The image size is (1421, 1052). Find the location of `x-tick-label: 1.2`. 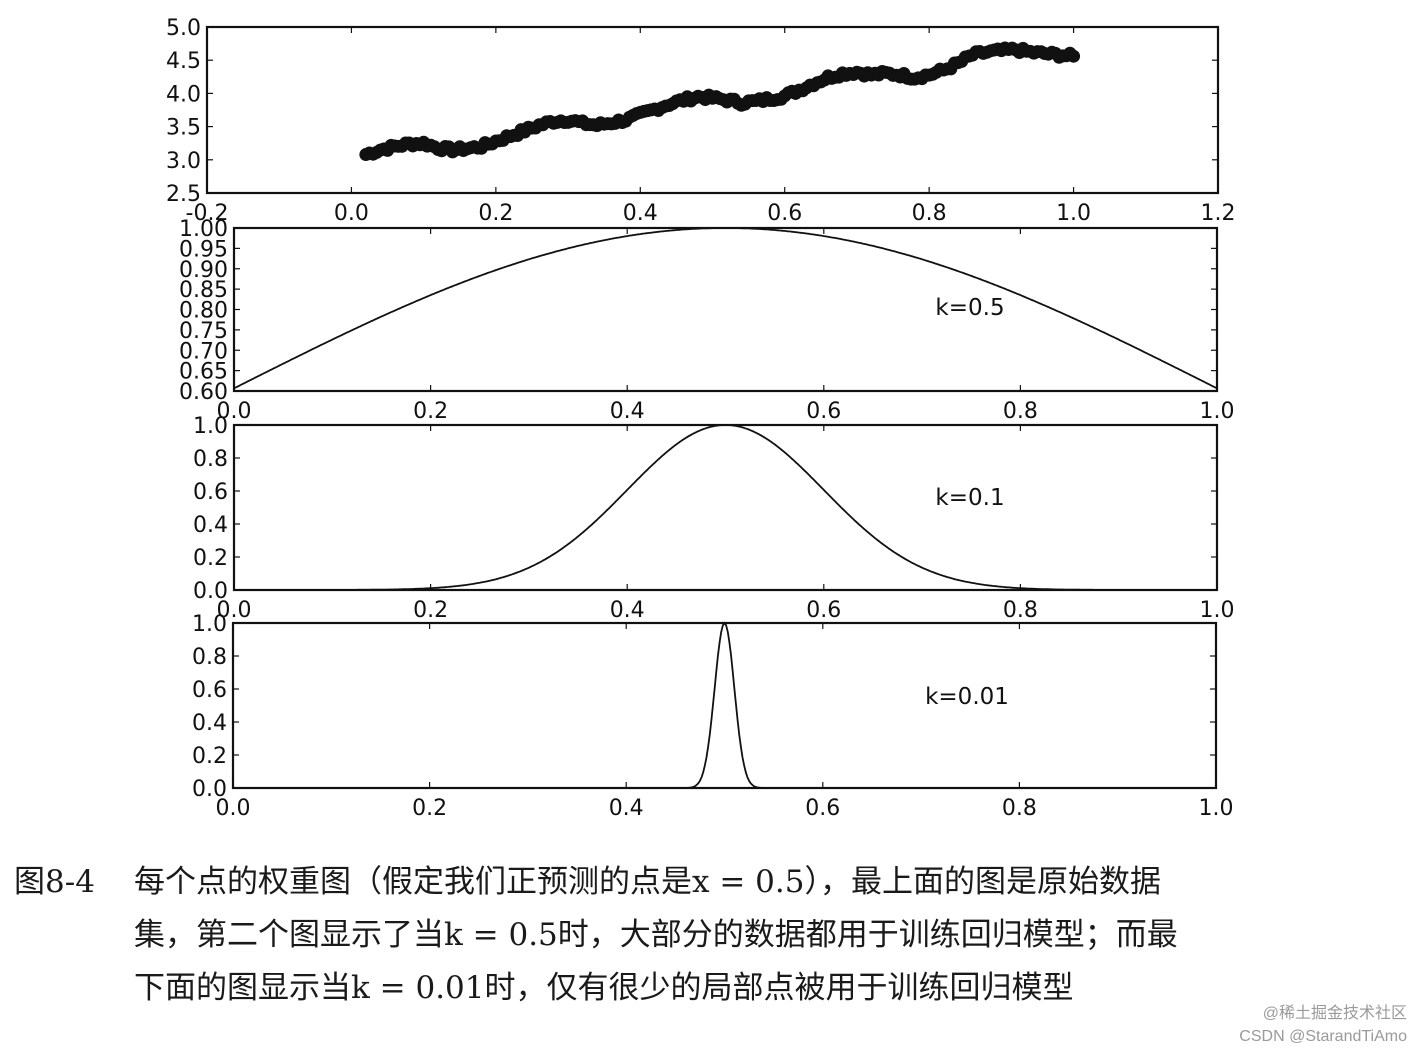

x-tick-label: 1.2 is located at coordinates (1218, 213).